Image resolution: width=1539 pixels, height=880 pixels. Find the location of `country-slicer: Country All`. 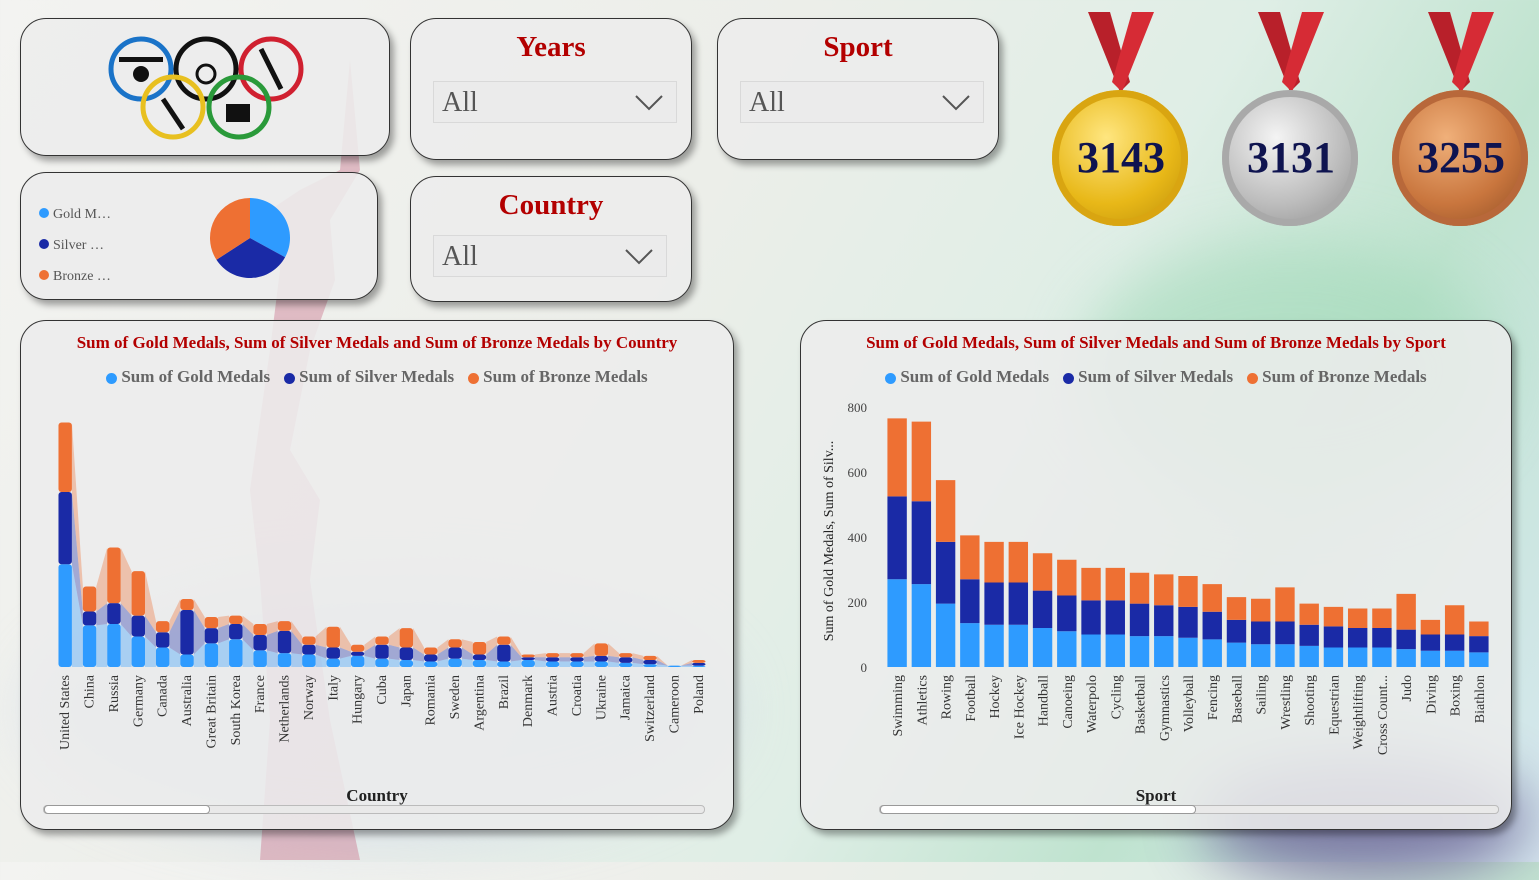

country-slicer: Country All is located at coordinates (551, 239).